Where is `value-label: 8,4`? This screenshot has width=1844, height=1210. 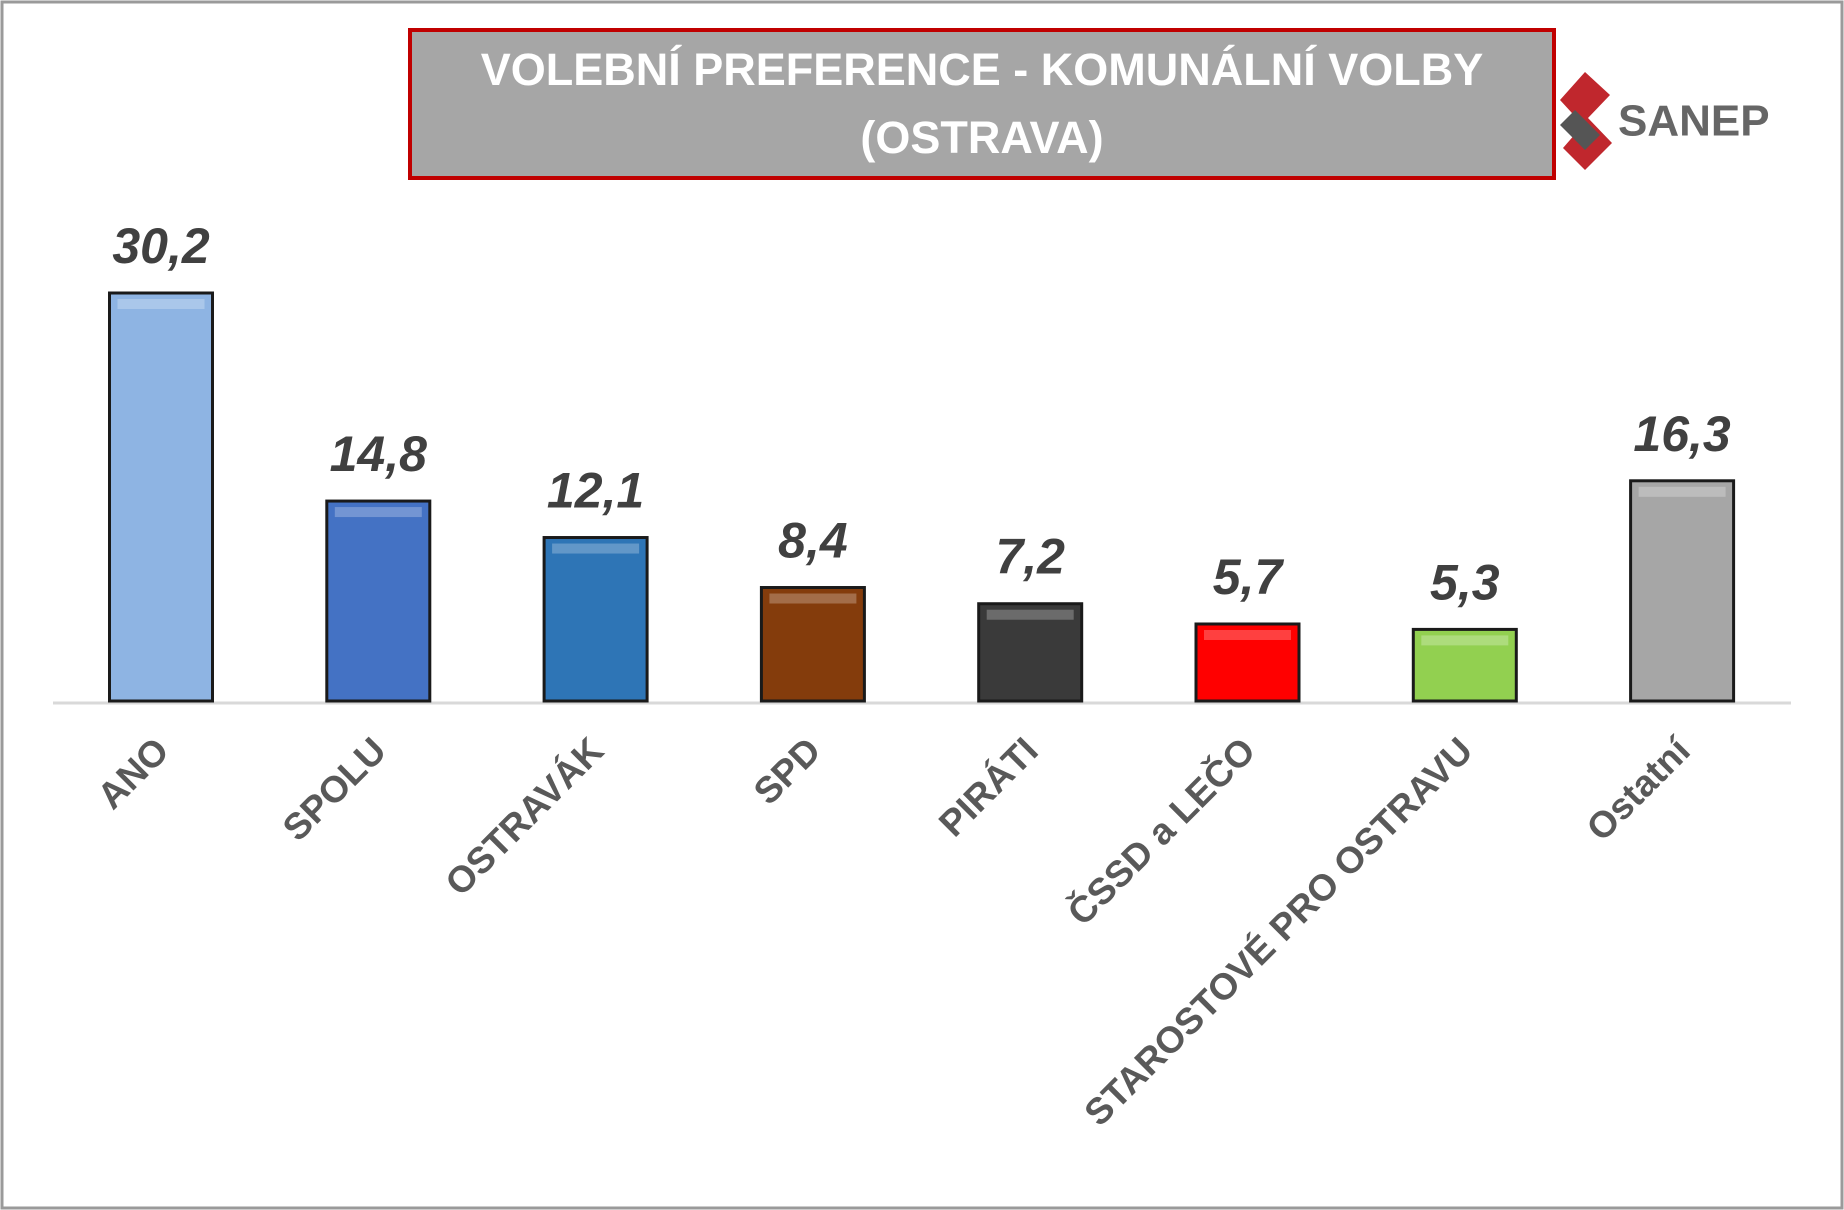
value-label: 8,4 is located at coordinates (813, 541).